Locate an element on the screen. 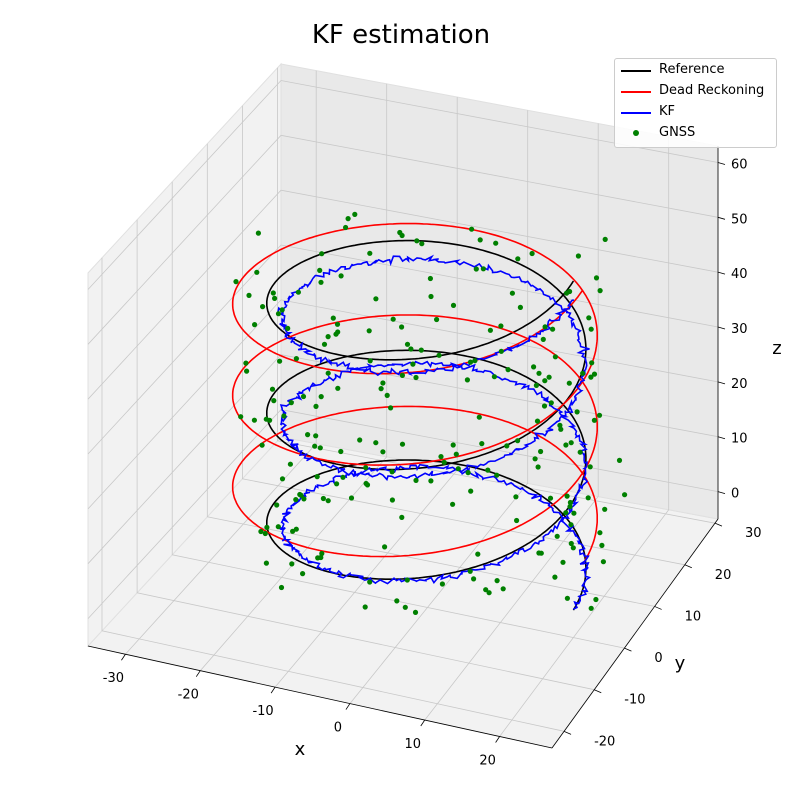 The width and height of the screenshot is (802, 802). legend-item-reference: Reference is located at coordinates (695, 71).